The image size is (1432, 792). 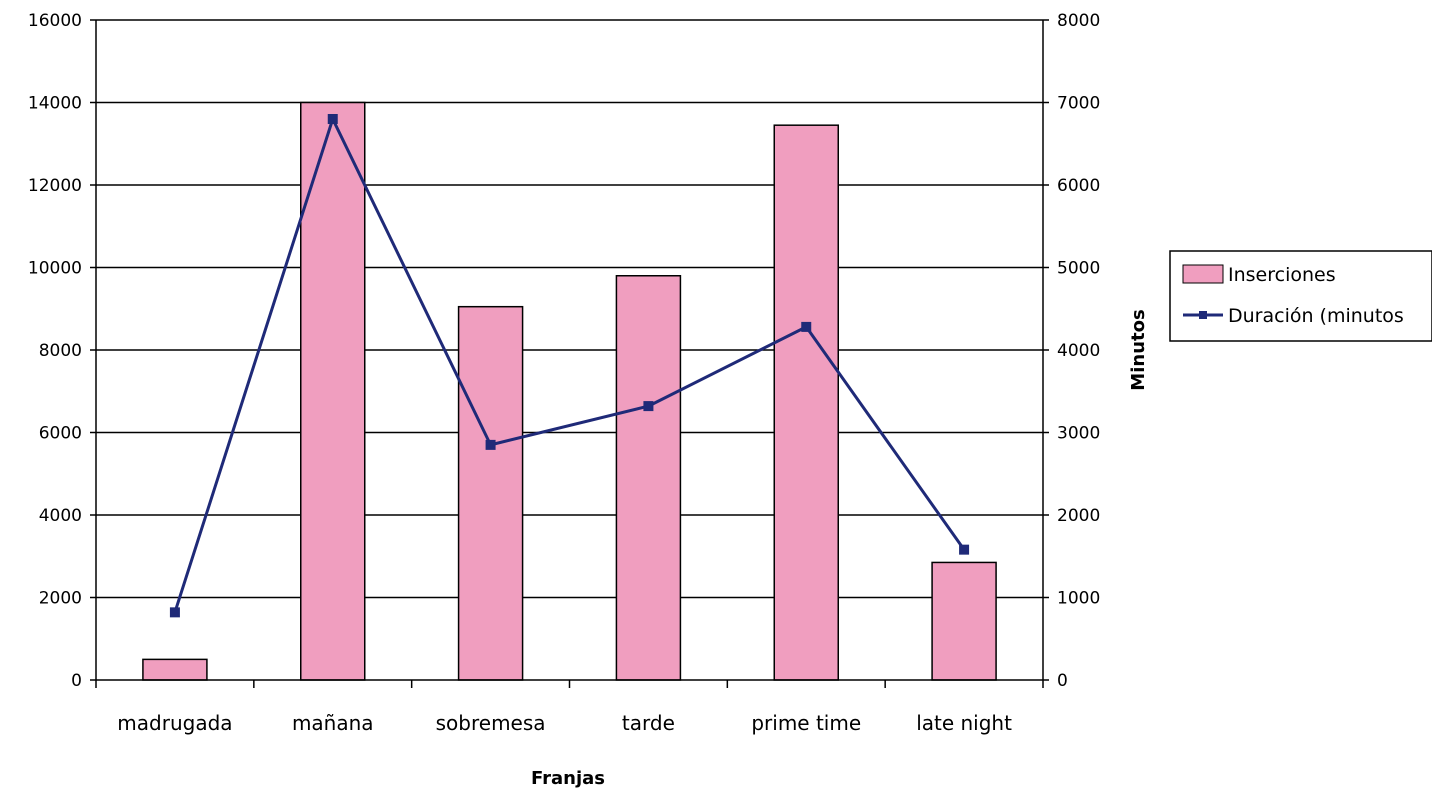 I want to click on legend-swatch-bar, so click(x=1203, y=274).